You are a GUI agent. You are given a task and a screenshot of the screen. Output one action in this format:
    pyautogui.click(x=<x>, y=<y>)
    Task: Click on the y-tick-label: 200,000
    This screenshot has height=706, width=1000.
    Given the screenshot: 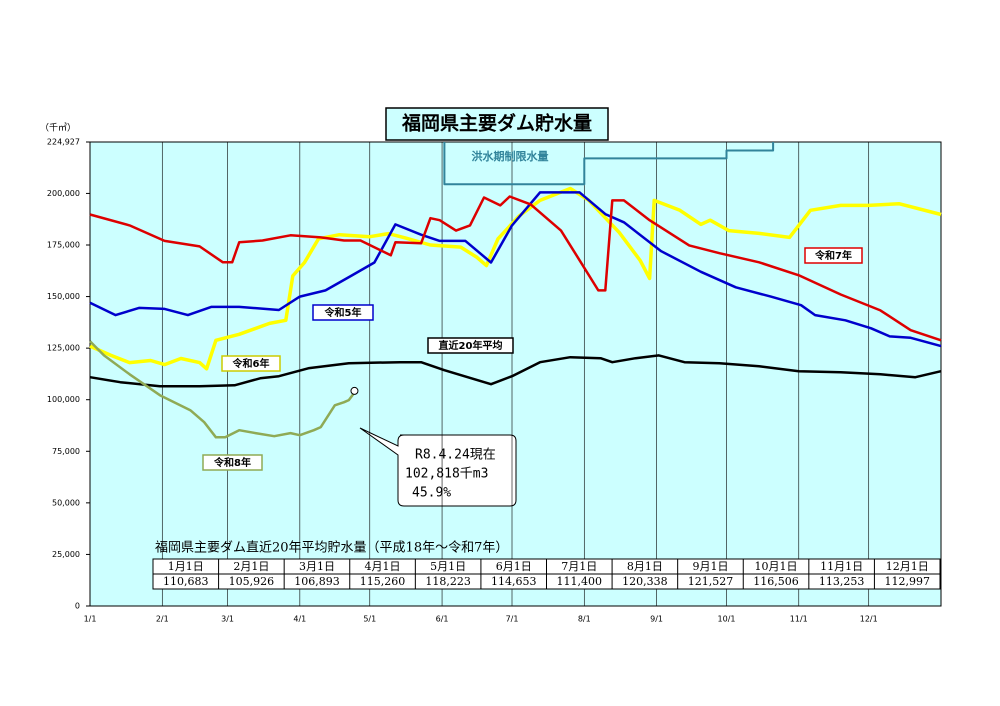 What is the action you would take?
    pyautogui.click(x=63, y=193)
    